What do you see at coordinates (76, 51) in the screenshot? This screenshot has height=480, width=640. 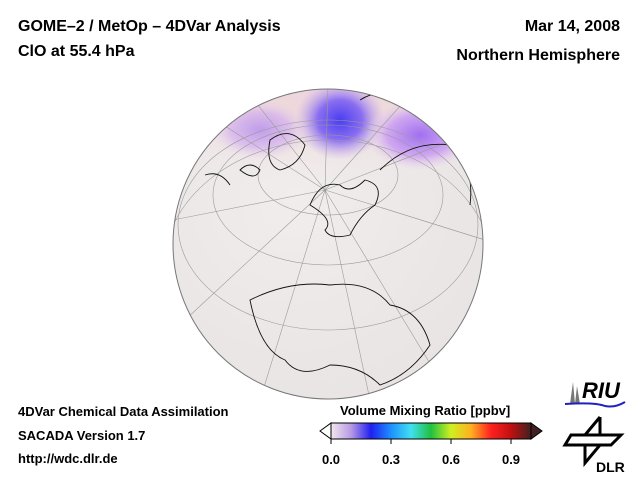 I see `species-label: ClO at 55.4 hPa` at bounding box center [76, 51].